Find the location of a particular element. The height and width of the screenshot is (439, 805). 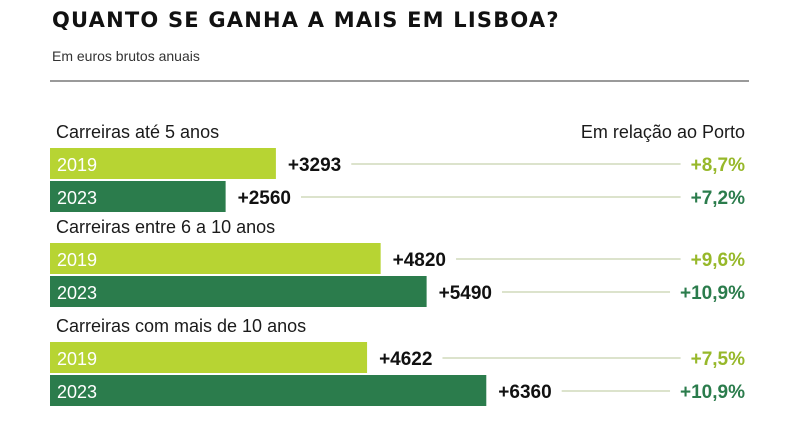

group-label: Carreiras com mais de 10 anos is located at coordinates (181, 326).